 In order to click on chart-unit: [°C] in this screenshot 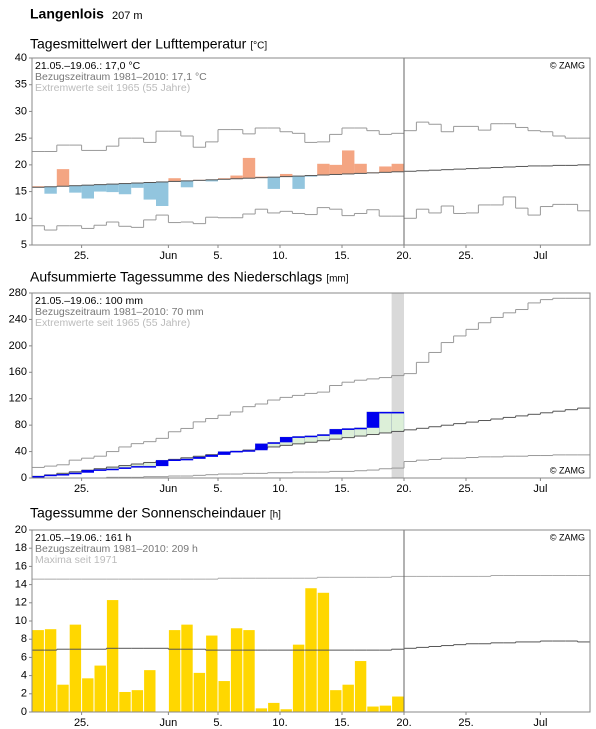, I will do `click(258, 46)`.